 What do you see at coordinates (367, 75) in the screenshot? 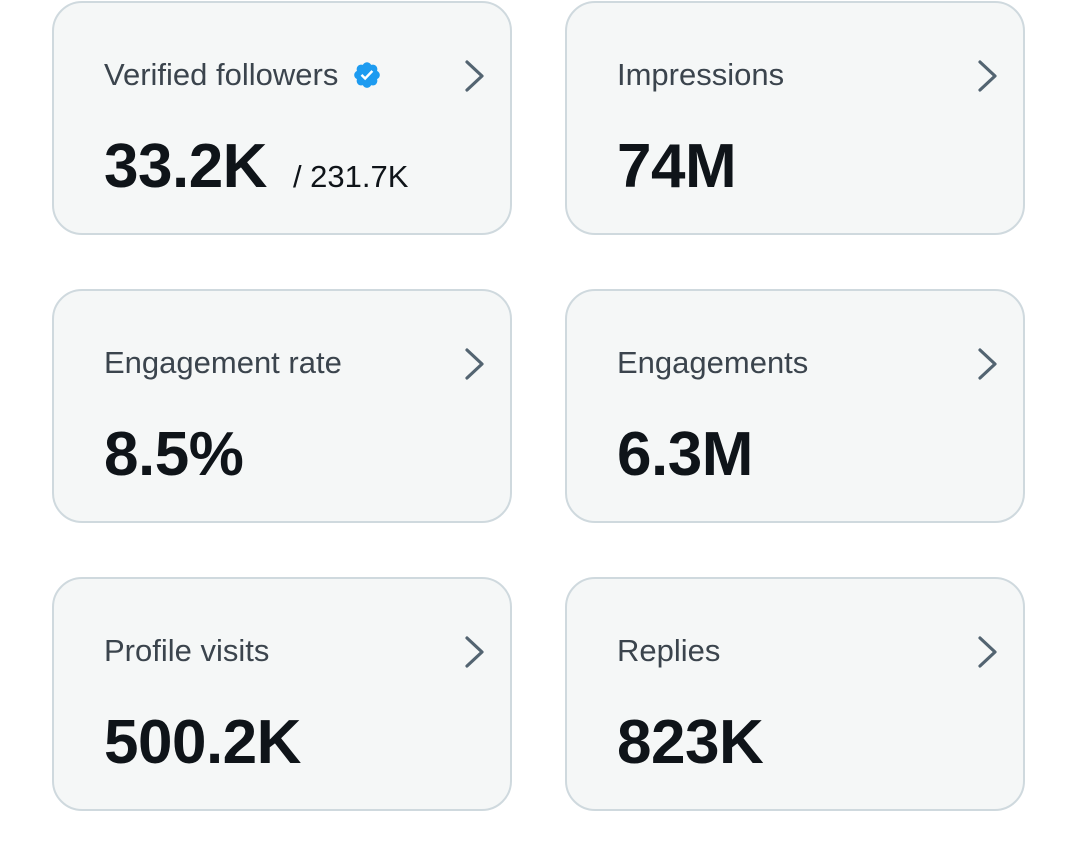
I see `verified-badge-icon` at bounding box center [367, 75].